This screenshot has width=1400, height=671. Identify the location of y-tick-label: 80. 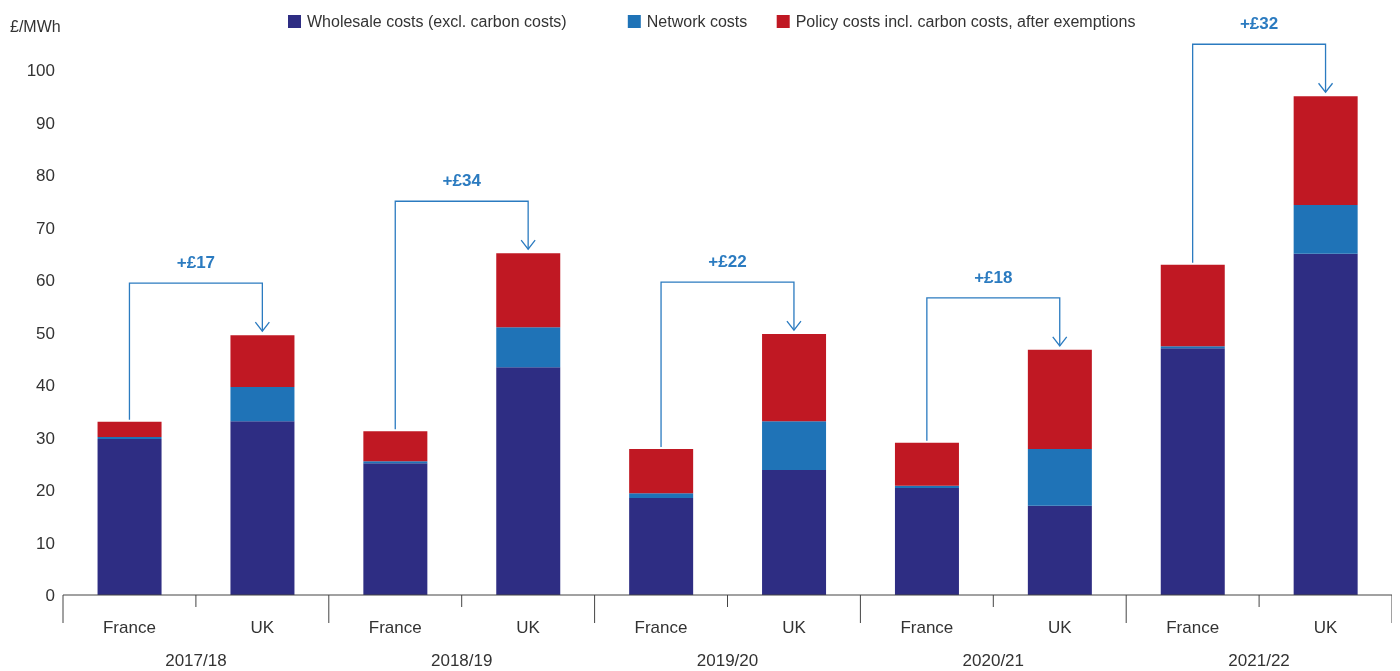
(45, 176).